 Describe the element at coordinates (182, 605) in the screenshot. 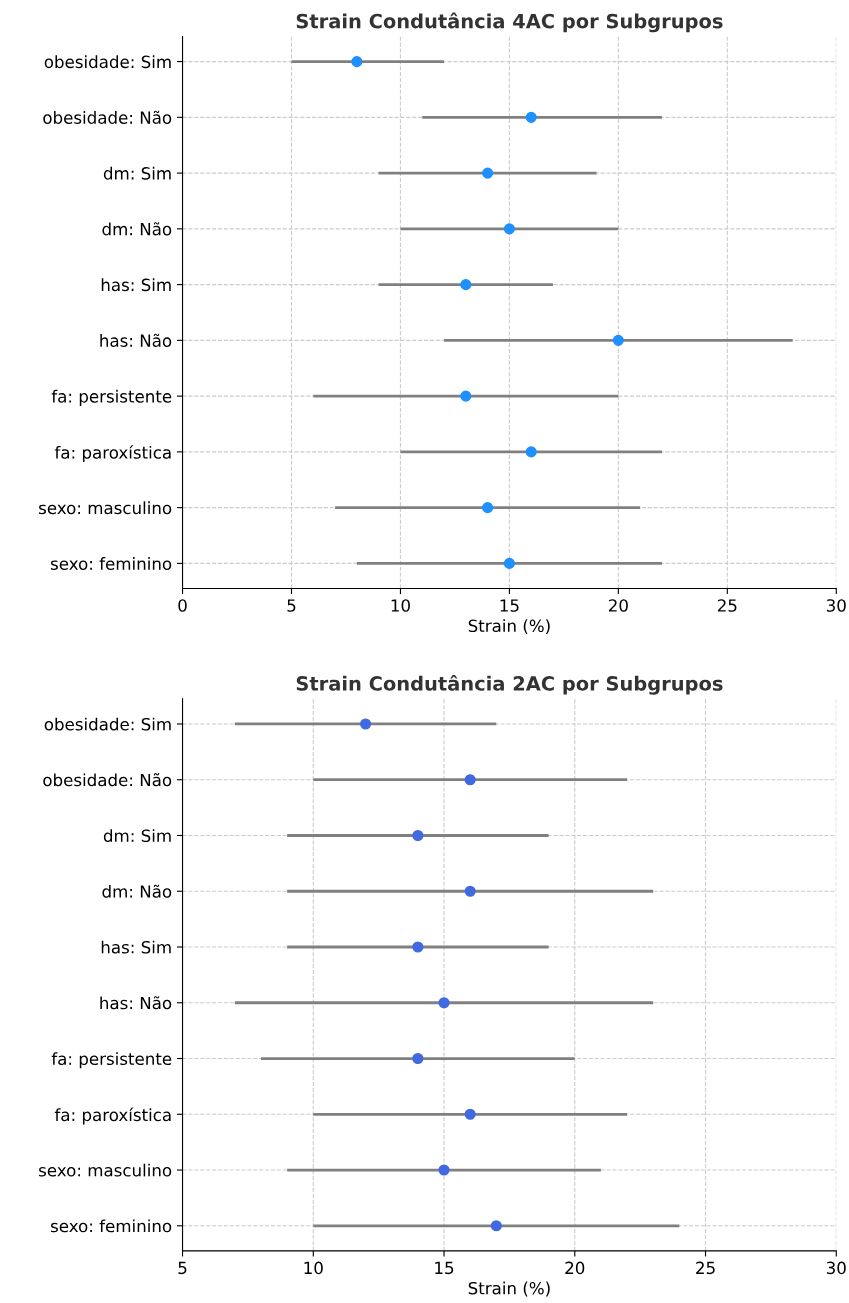

I see `x-tick-label: 0` at that location.